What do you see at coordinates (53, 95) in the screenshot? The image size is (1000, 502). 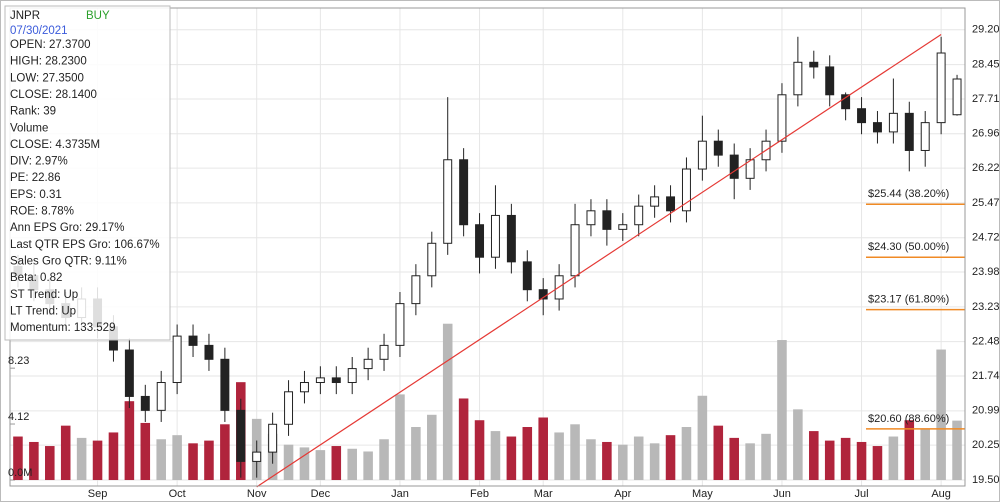 I see `info-line: CLOSE: 28.1400` at bounding box center [53, 95].